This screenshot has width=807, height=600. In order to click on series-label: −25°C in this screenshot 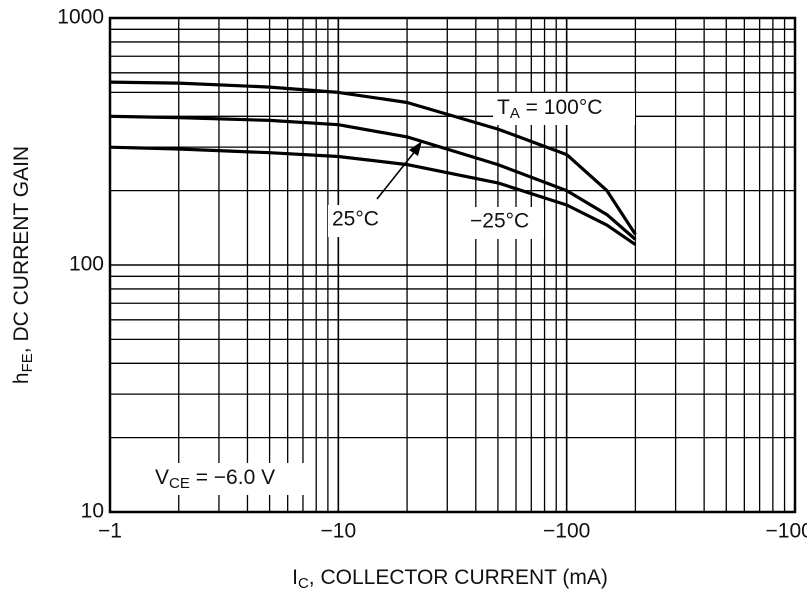, I will do `click(499, 221)`.